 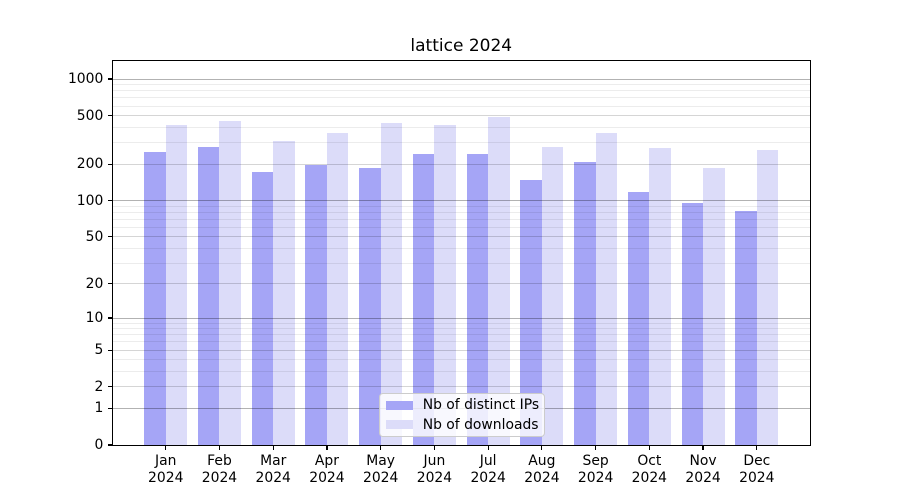 I want to click on x-tick-label-month: Jul, so click(x=488, y=461).